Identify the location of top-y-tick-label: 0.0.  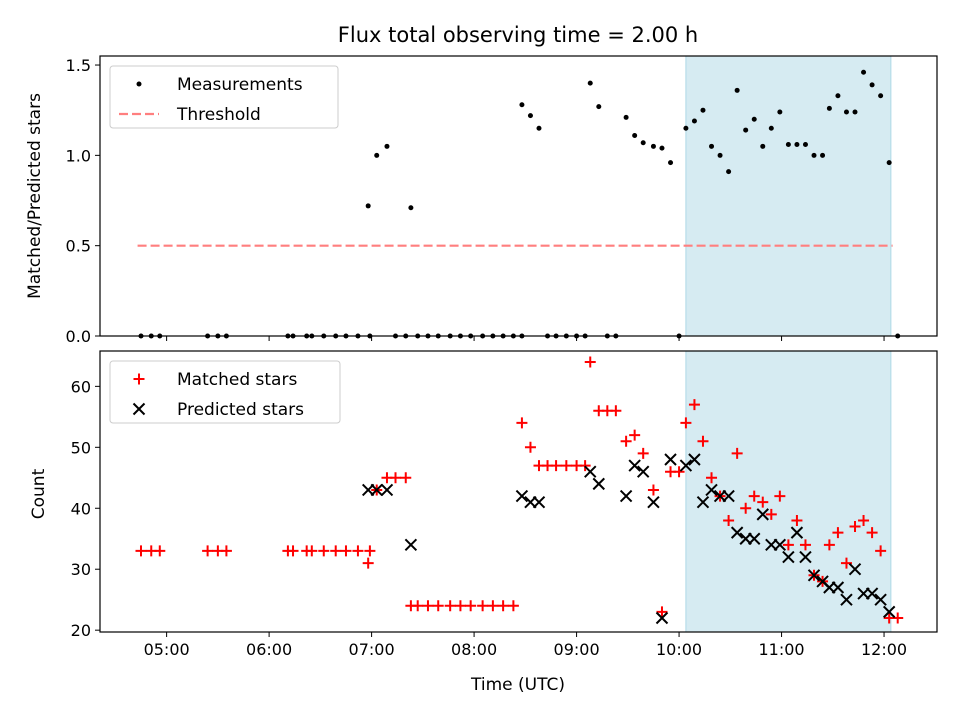
(78, 336).